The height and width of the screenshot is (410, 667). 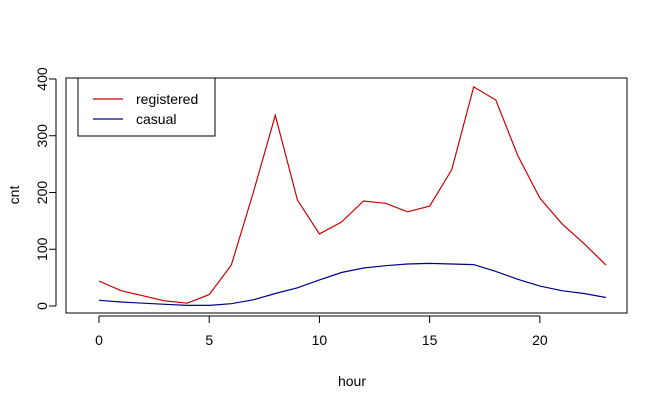 What do you see at coordinates (156, 119) in the screenshot?
I see `legend-label-casual: casual` at bounding box center [156, 119].